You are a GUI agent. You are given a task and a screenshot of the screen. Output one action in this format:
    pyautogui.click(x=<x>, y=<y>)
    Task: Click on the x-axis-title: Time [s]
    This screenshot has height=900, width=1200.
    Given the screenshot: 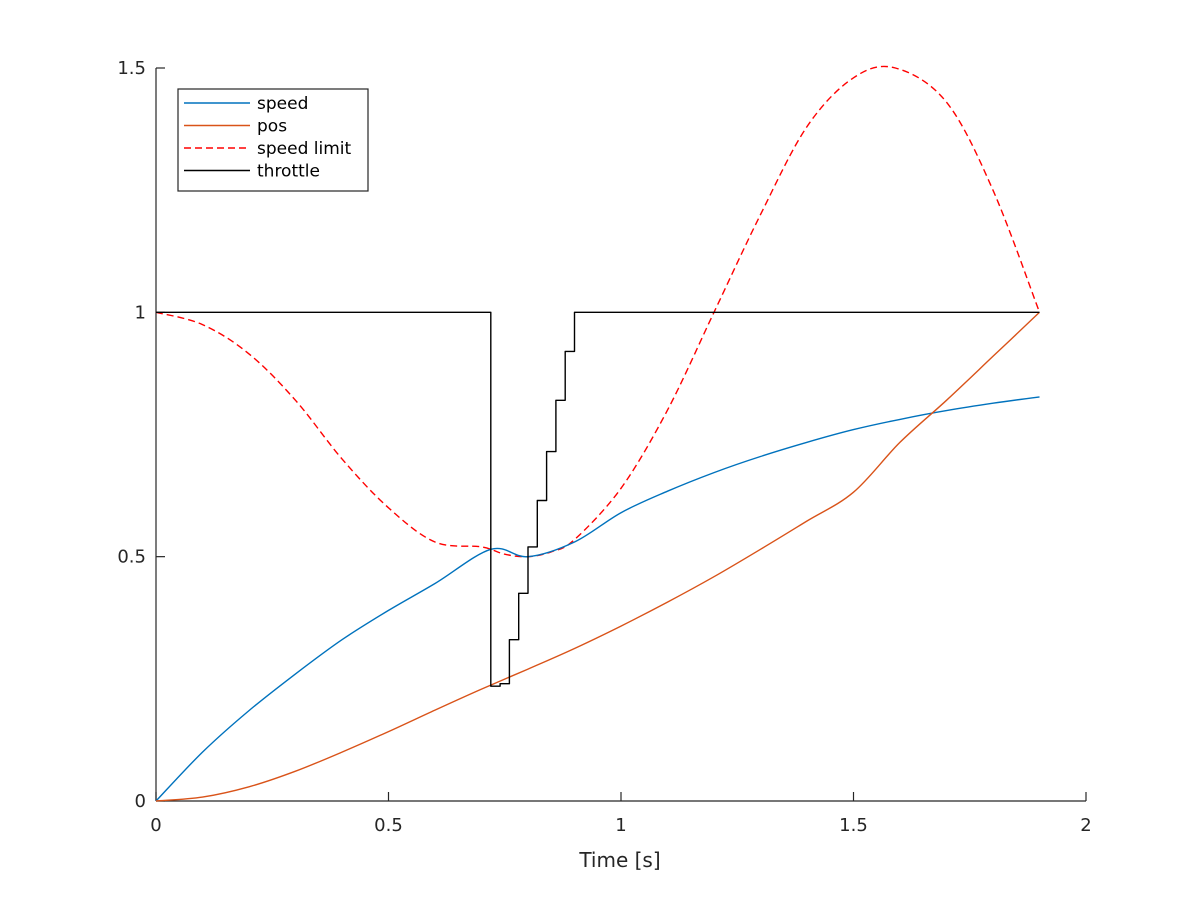 What is the action you would take?
    pyautogui.click(x=619, y=860)
    